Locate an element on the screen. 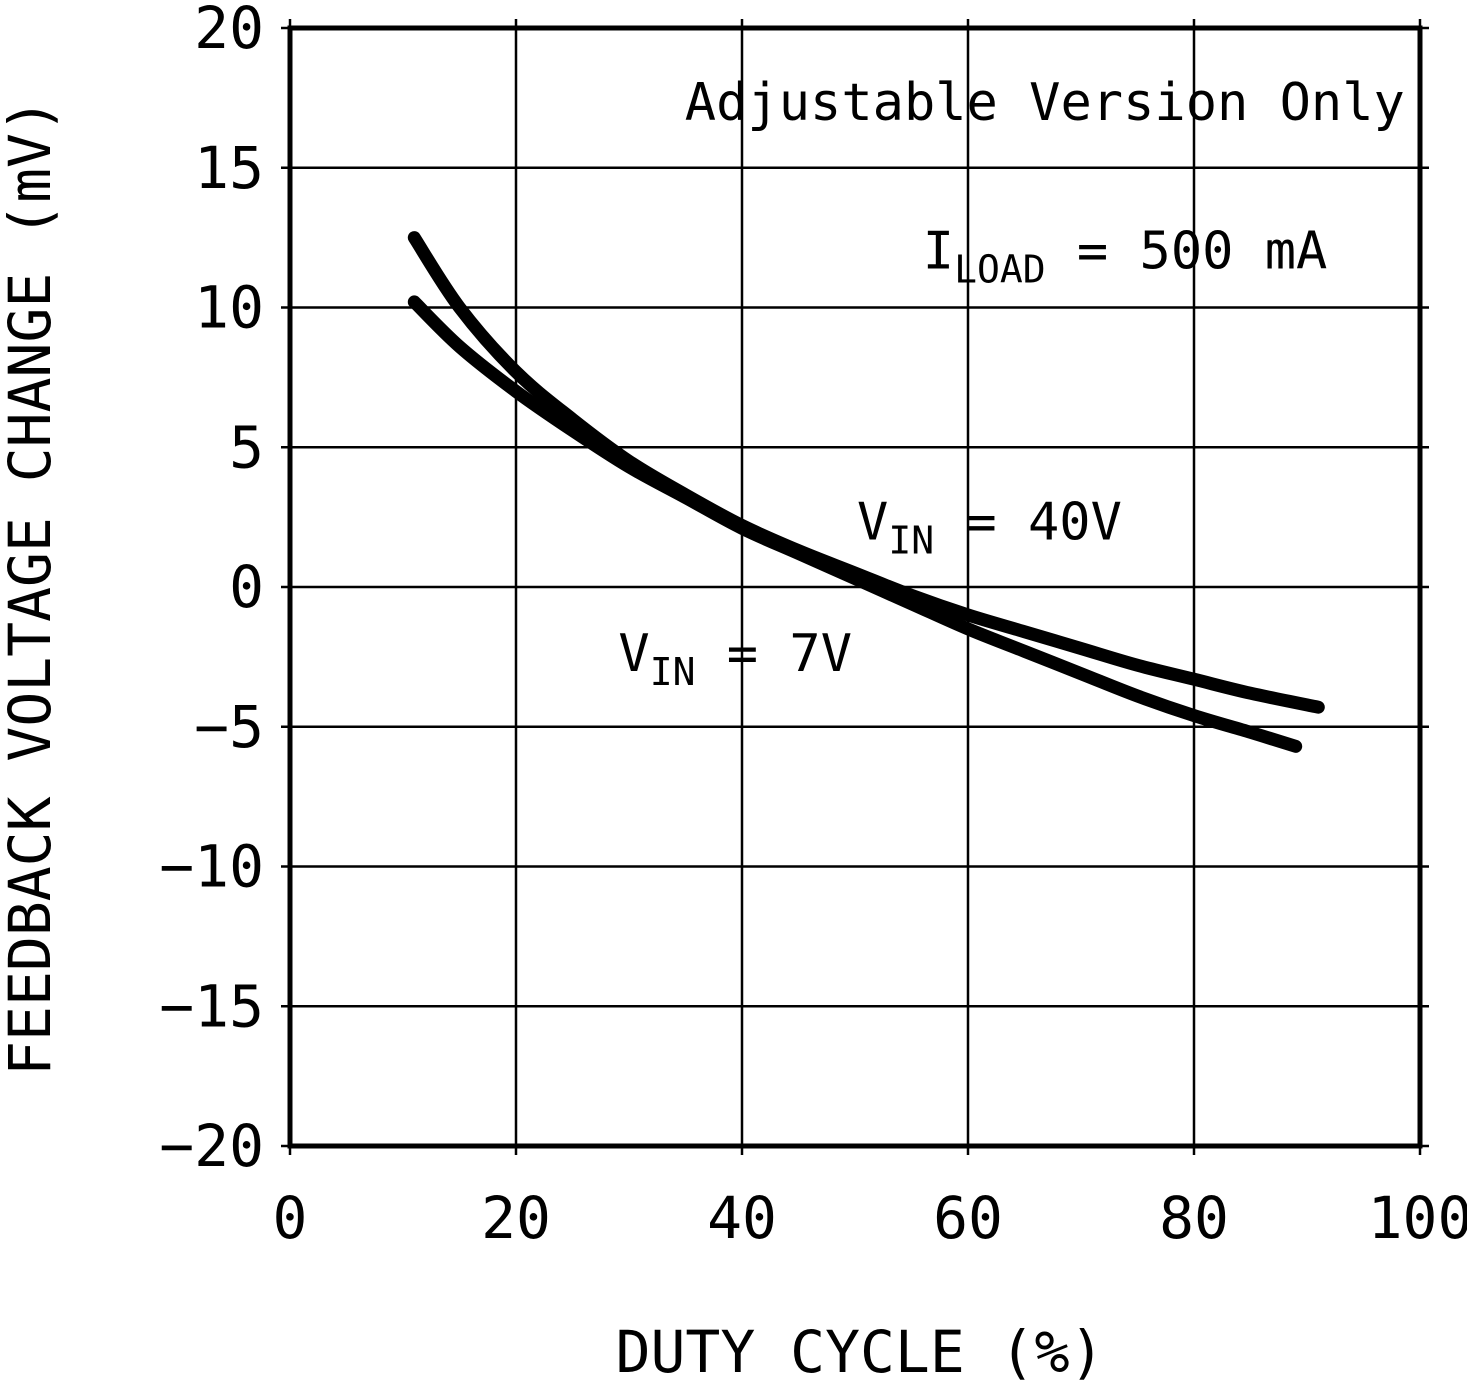  x-tick-label: 100 is located at coordinates (1417, 1218).